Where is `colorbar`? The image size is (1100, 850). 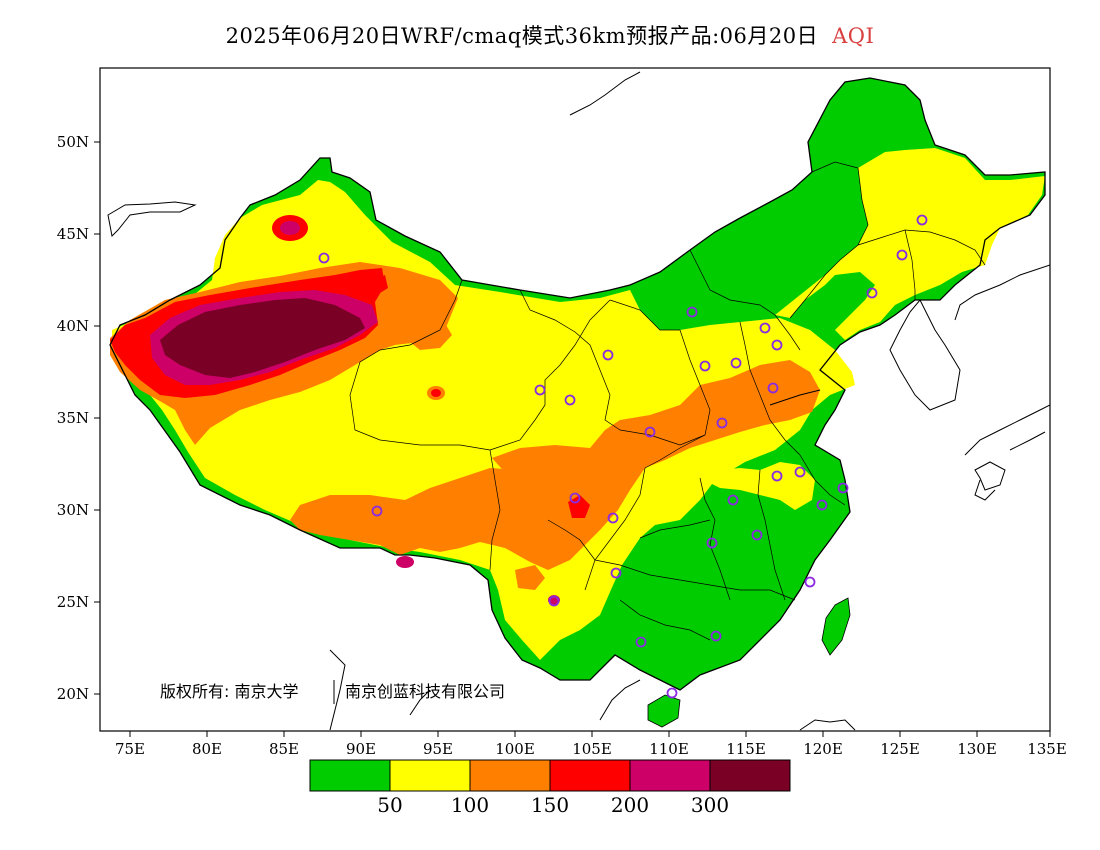
colorbar is located at coordinates (550, 775).